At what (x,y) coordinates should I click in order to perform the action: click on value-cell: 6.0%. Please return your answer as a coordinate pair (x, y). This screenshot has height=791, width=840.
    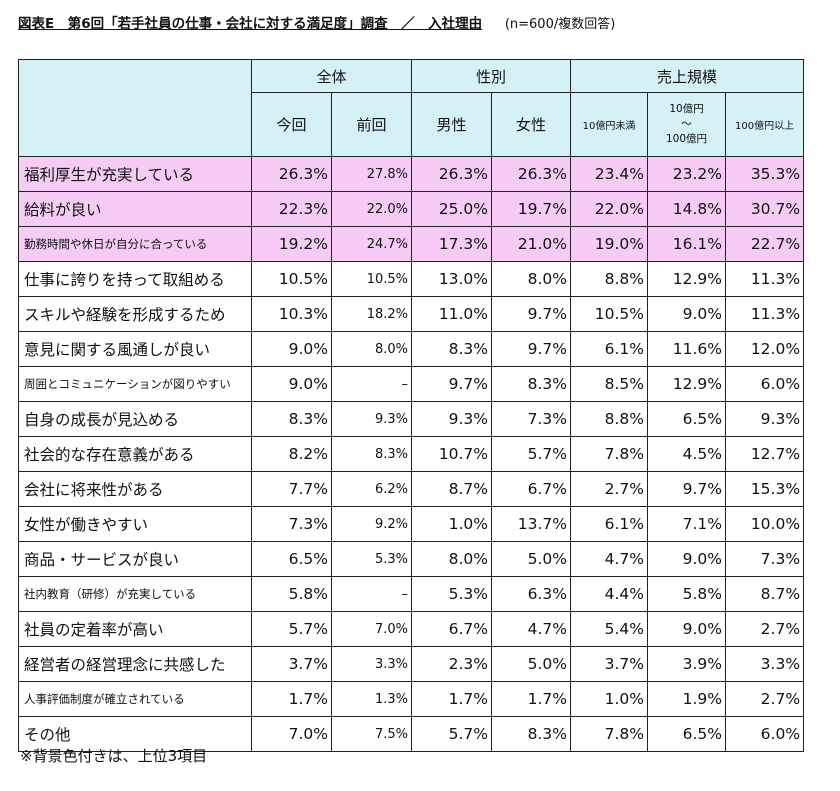
    Looking at the image, I should click on (765, 734).